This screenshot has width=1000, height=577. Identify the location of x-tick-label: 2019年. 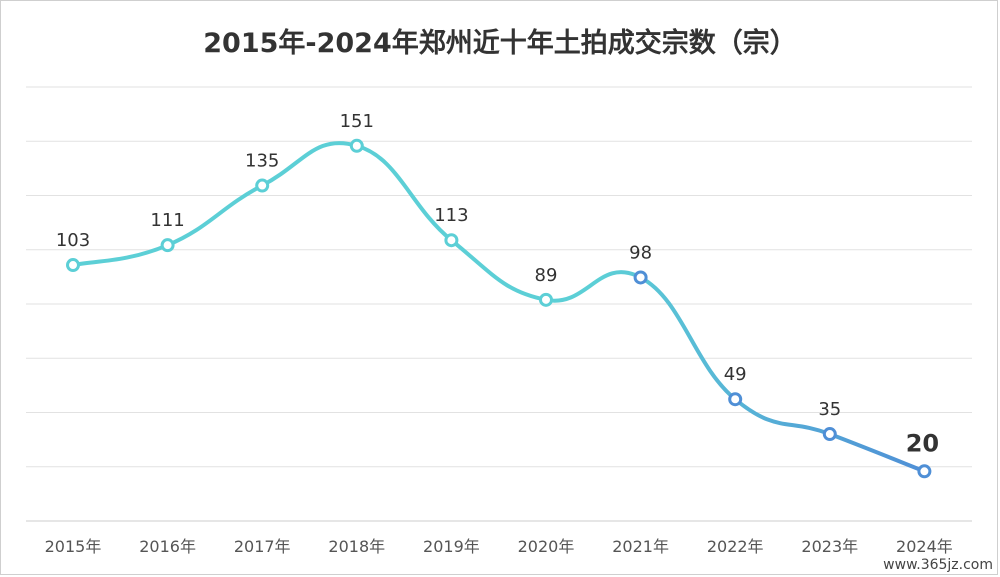
(451, 546).